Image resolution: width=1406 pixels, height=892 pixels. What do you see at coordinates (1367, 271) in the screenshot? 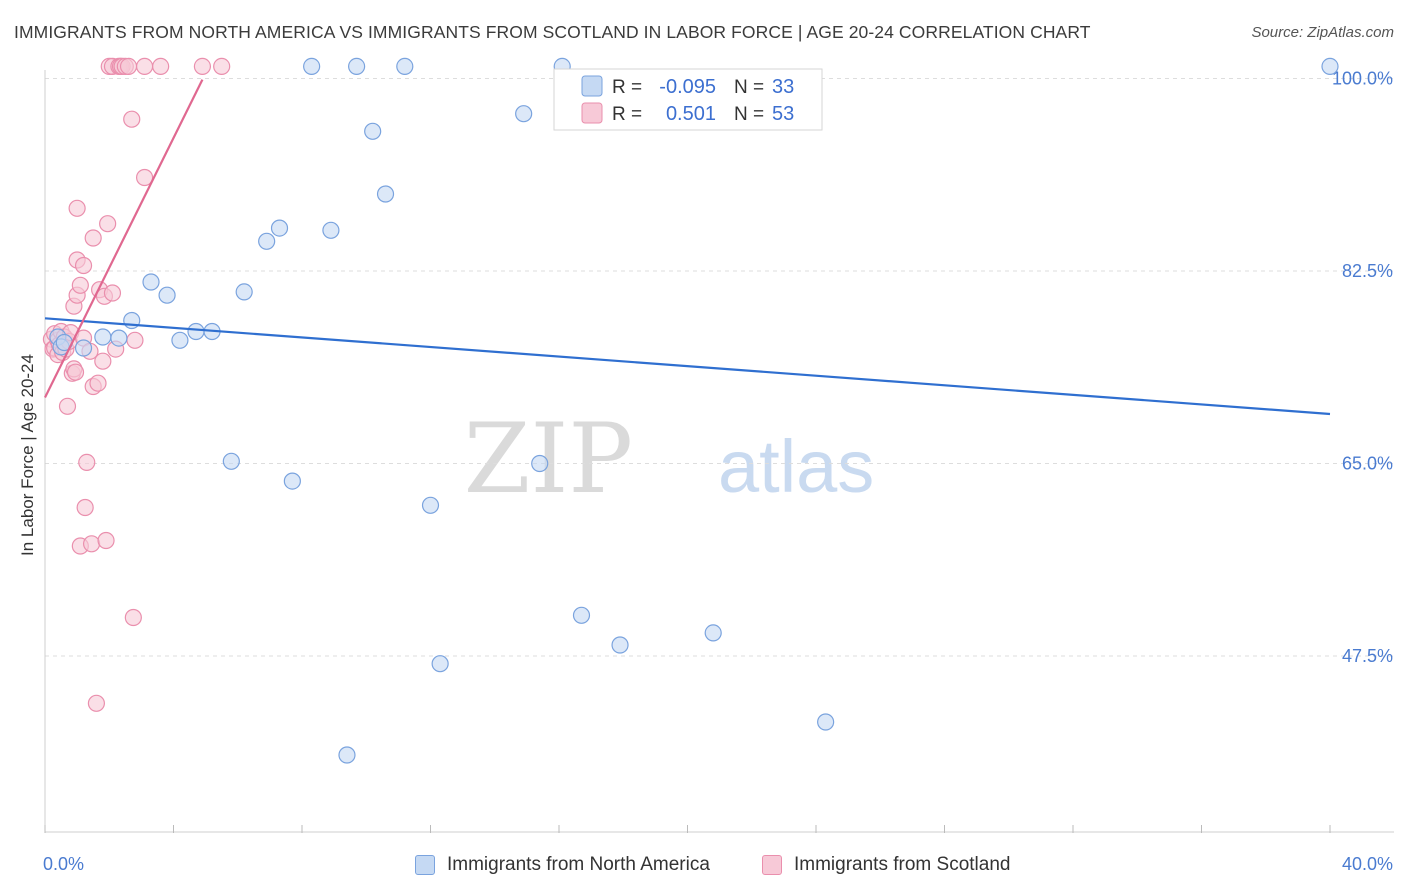
I see `y-tick-label: 82.5%` at bounding box center [1367, 271].